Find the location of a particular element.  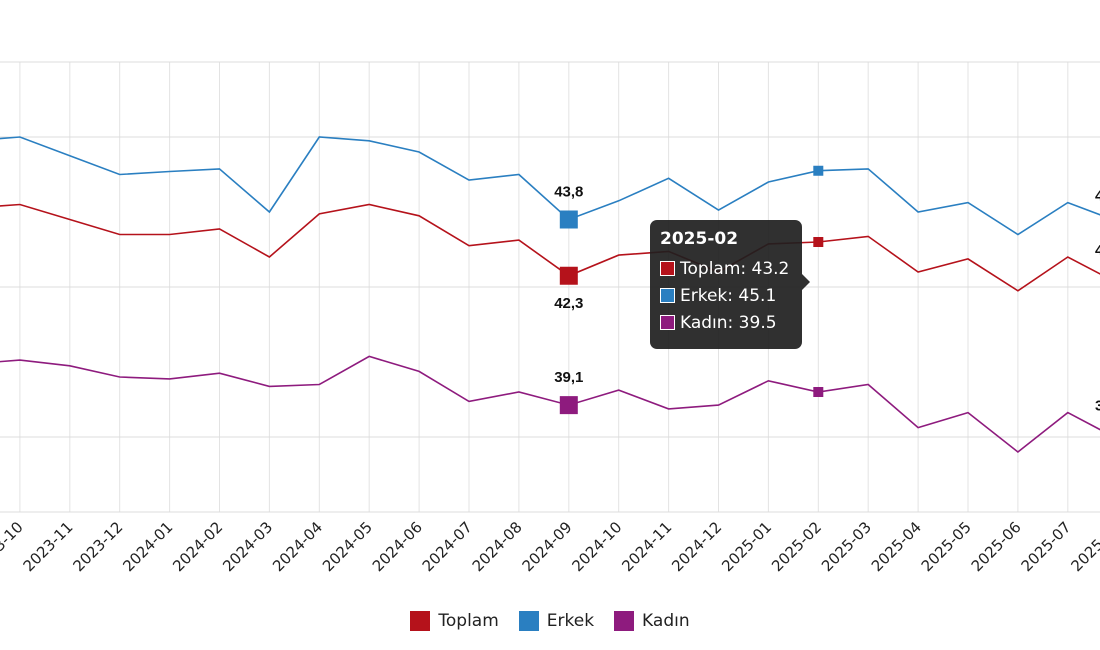

legend: Toplam Erkek Kadın is located at coordinates (550, 621).